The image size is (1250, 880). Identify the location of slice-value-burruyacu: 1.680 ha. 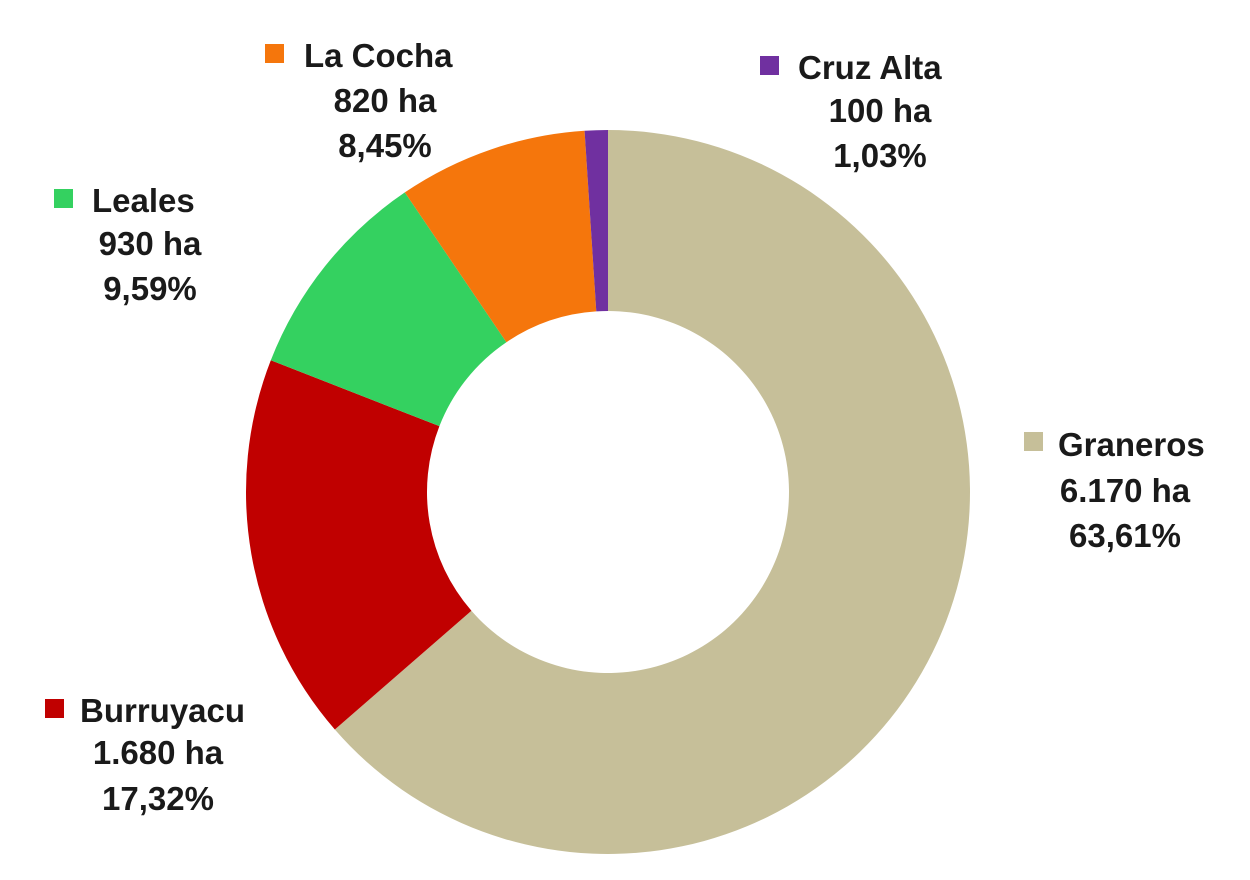
(158, 752).